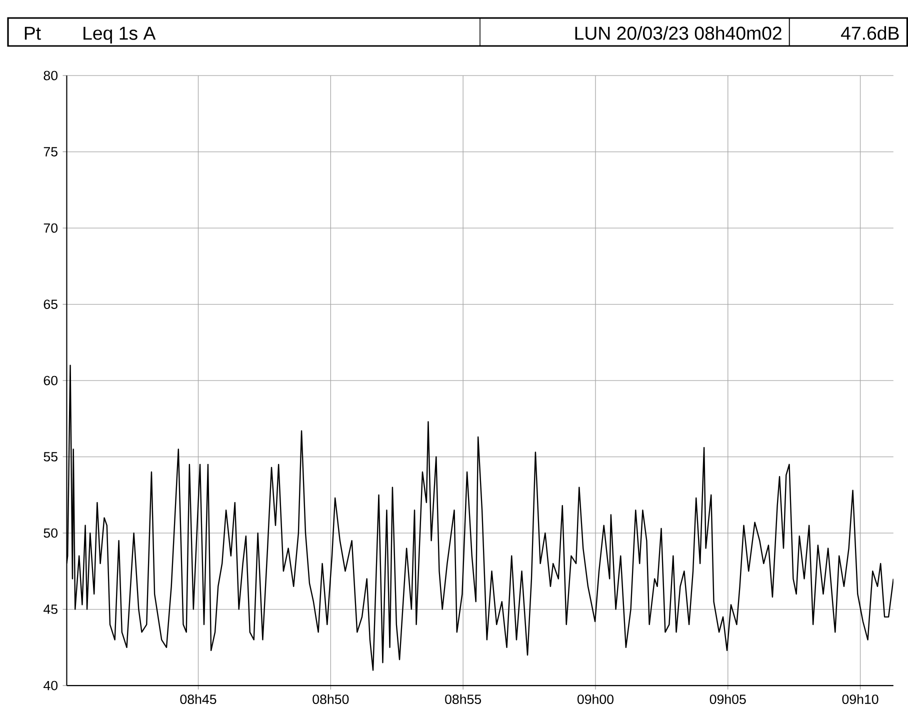 Image resolution: width=908 pixels, height=713 pixels. Describe the element at coordinates (51, 151) in the screenshot. I see `y-tick-label: 75` at that location.